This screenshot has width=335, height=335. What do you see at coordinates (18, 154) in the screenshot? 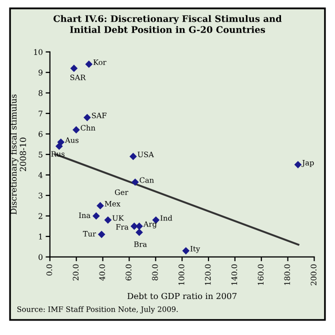
I see `y-axis-title: Discretionary fiscal stimulus 2008-10` at bounding box center [18, 154].